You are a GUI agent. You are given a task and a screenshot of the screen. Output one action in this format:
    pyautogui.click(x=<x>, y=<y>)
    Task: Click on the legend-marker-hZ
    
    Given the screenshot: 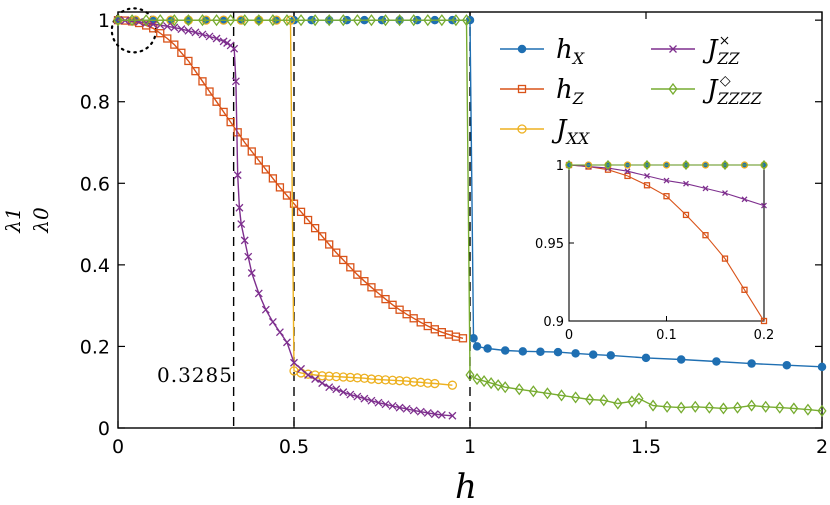 What is the action you would take?
    pyautogui.click(x=522, y=89)
    